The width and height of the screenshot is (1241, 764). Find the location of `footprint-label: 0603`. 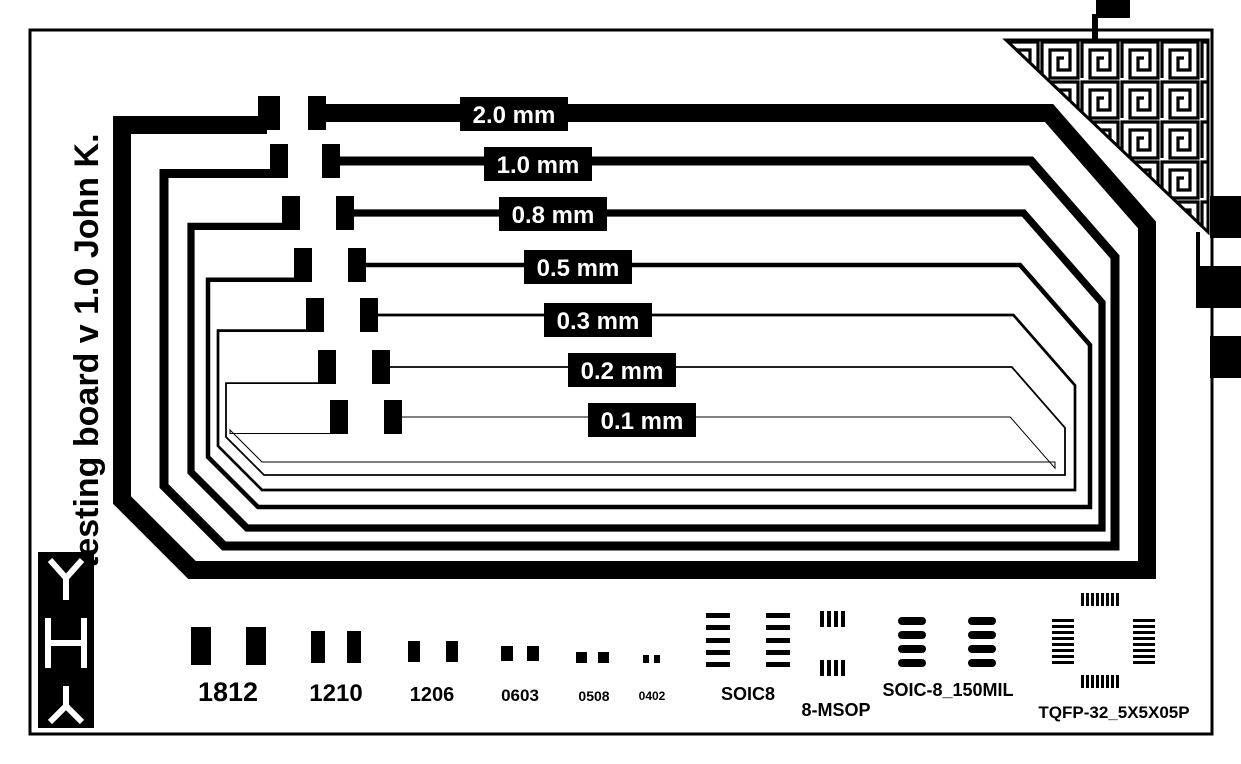

footprint-label: 0603 is located at coordinates (520, 695).